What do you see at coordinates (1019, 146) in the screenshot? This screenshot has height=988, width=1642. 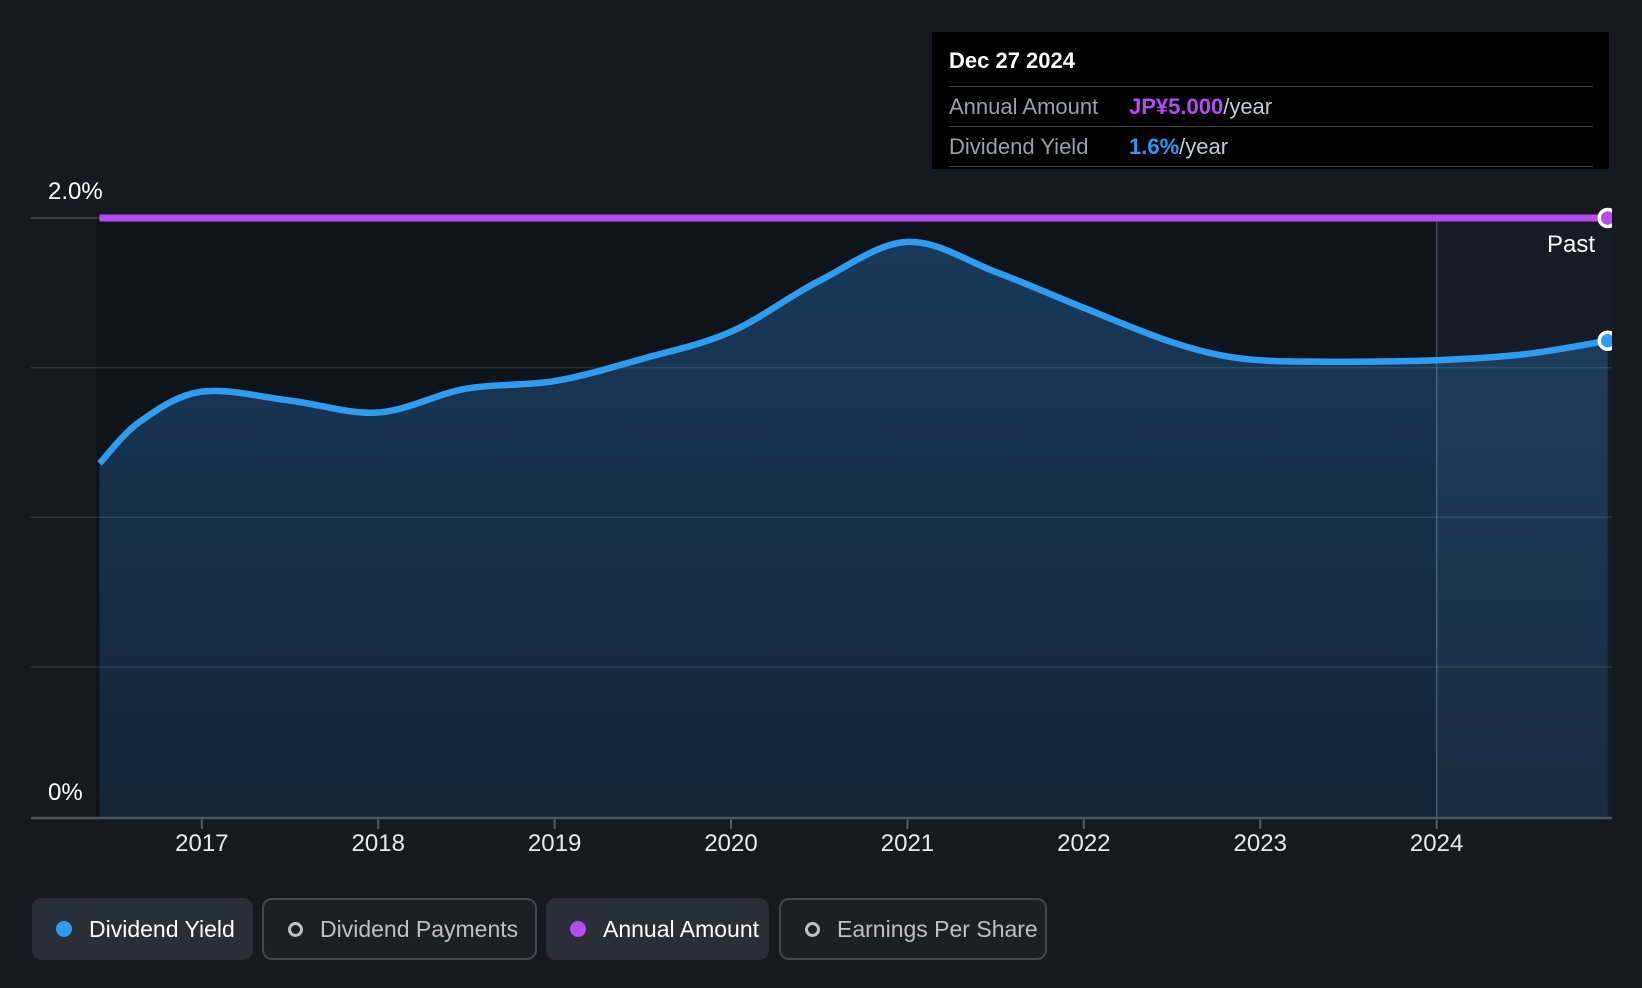 I see `tooltip-label: Dividend Yield` at bounding box center [1019, 146].